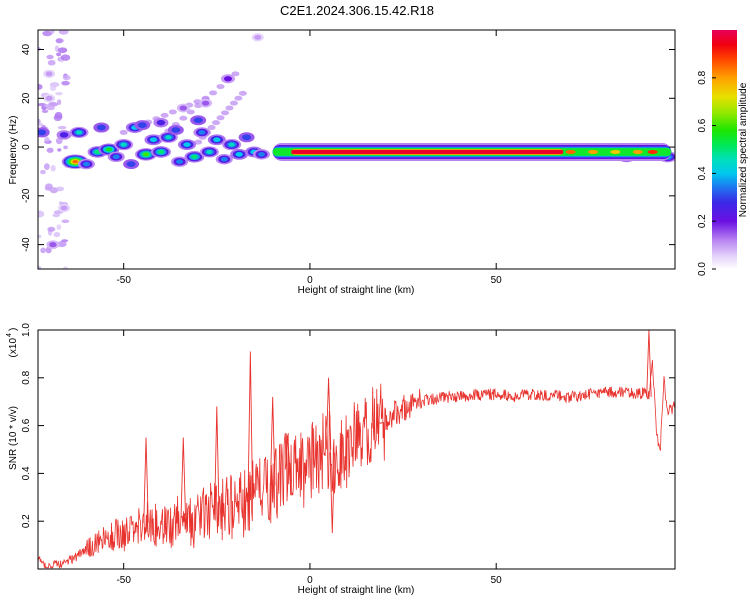  What do you see at coordinates (26, 521) in the screenshot?
I see `y-tick-label: 0.2` at bounding box center [26, 521].